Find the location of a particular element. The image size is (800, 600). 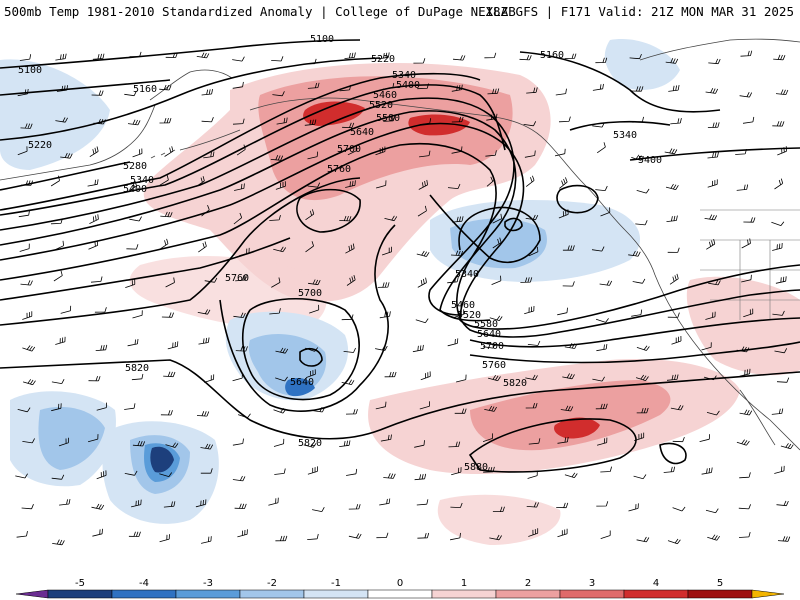

contour-label: 5700 is located at coordinates (349, 149).